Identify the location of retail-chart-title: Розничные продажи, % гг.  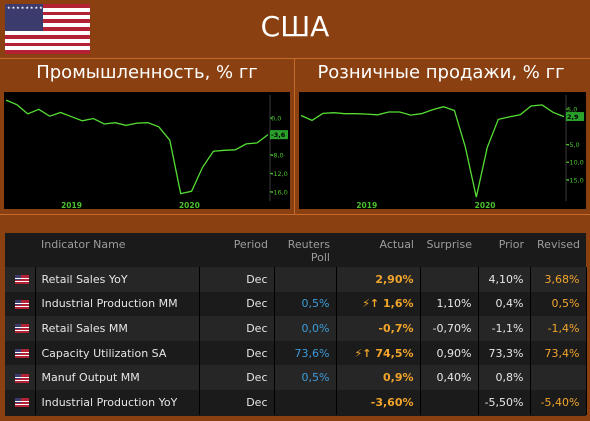
(441, 72).